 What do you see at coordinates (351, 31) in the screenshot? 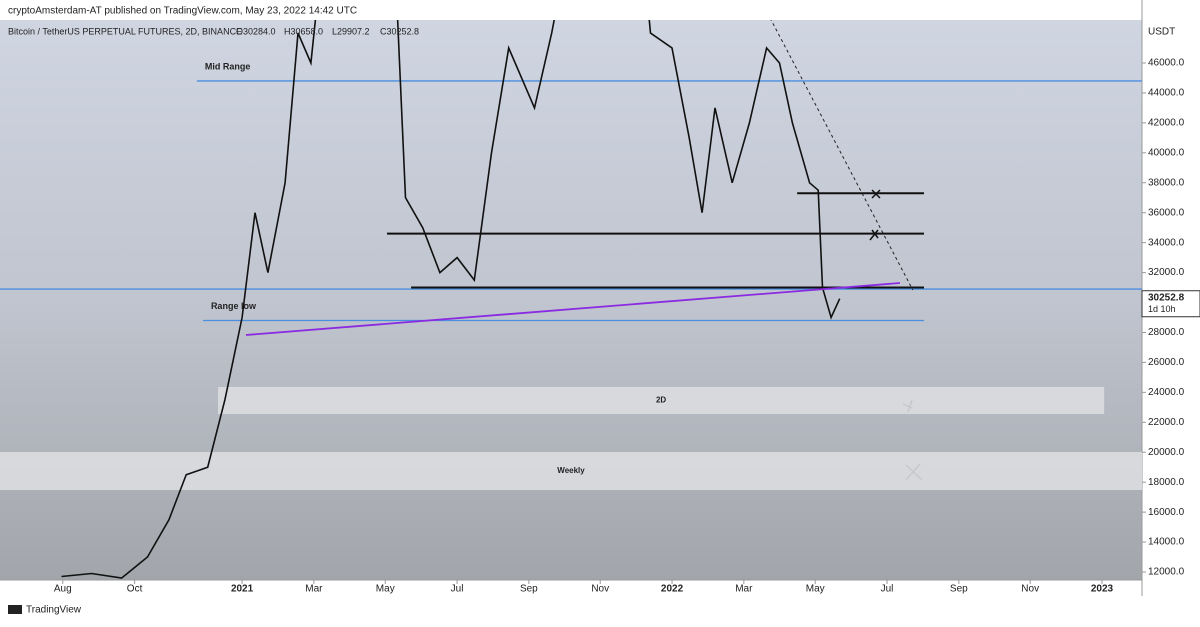
I see `ohlc-value: L29907.2` at bounding box center [351, 31].